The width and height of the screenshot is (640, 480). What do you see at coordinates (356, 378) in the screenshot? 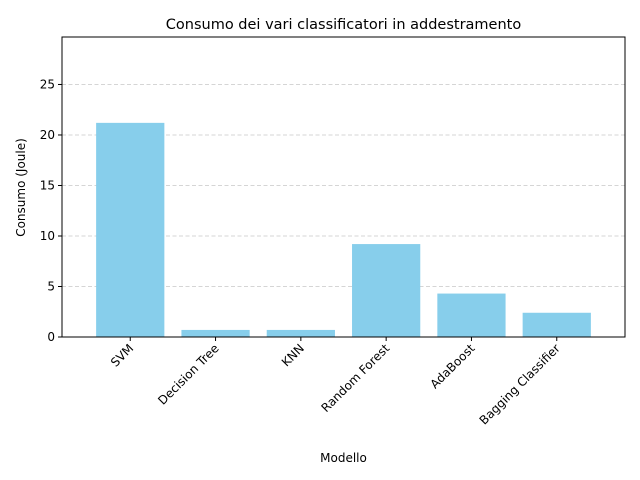
I see `x-tick-label: Random Forest` at bounding box center [356, 378].